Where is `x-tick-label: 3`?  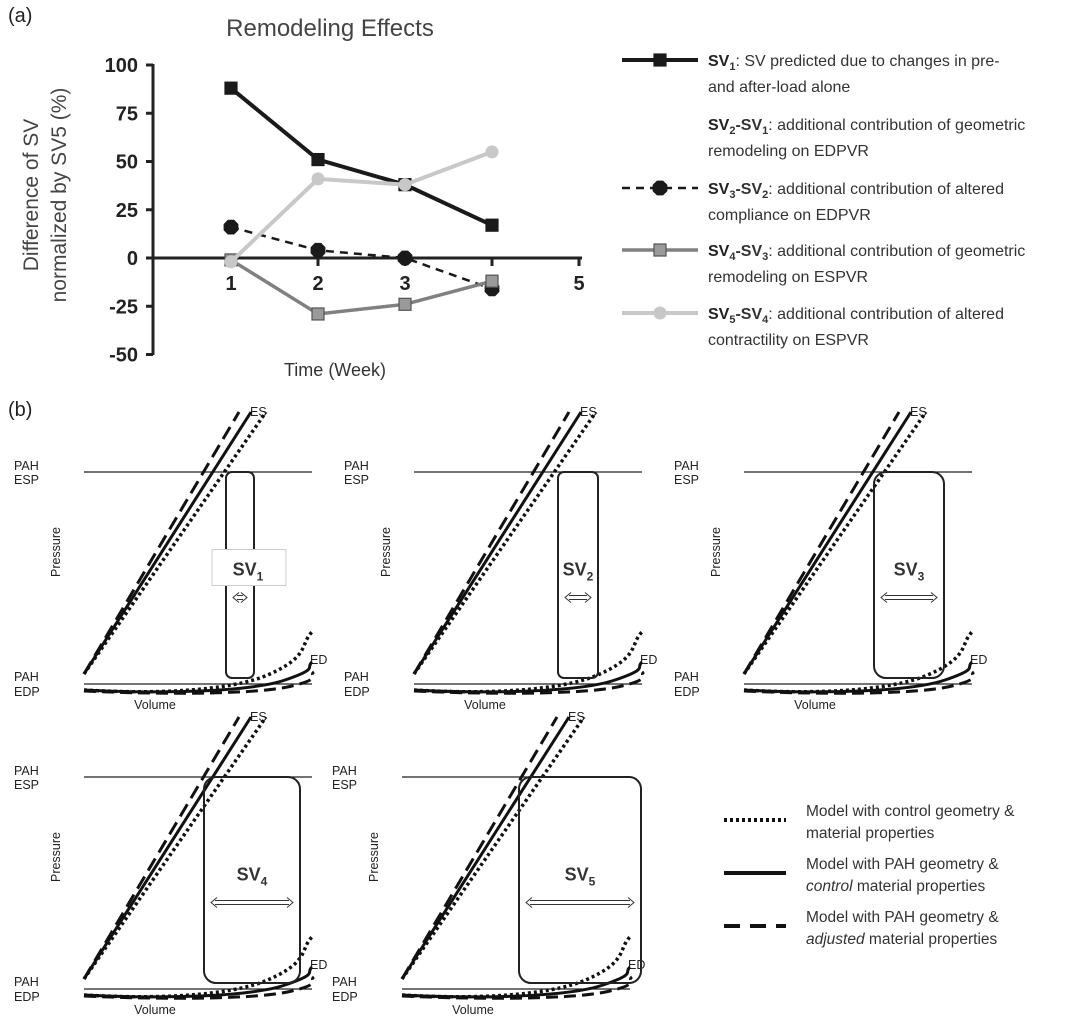 x-tick-label: 3 is located at coordinates (404, 284).